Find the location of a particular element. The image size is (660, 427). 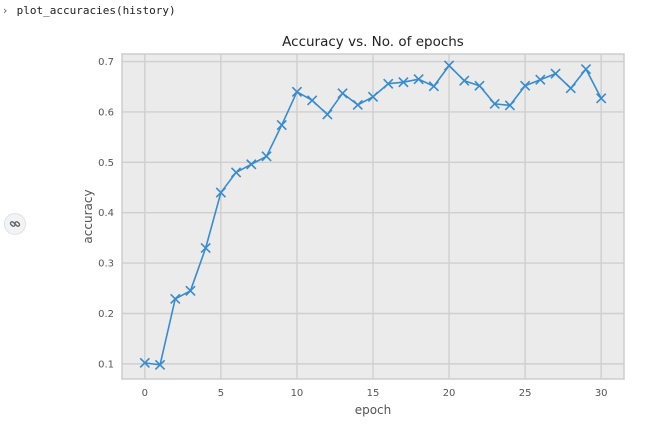

link-icon is located at coordinates (15, 224).